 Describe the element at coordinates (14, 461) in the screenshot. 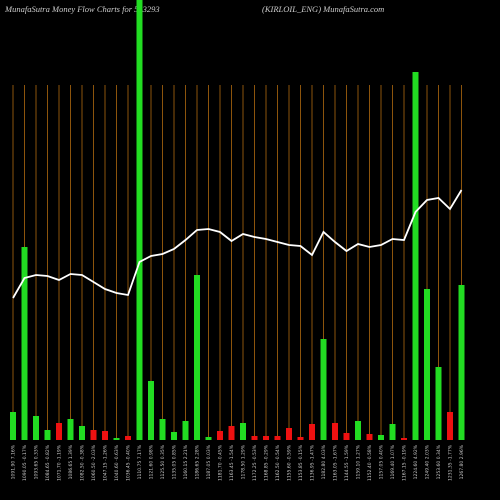

I see `x-tick-label: 1091.90 7.16%` at that location.